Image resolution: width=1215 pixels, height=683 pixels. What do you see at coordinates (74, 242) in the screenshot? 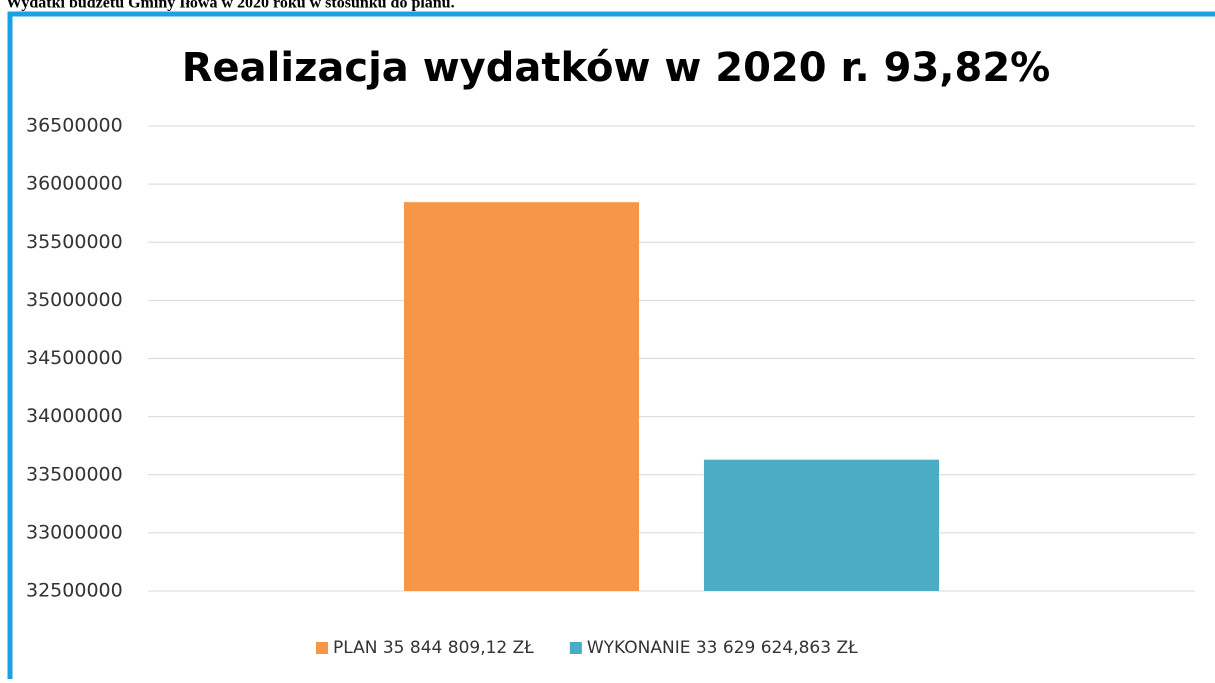
I see `y-tick-label: 35500000` at bounding box center [74, 242].